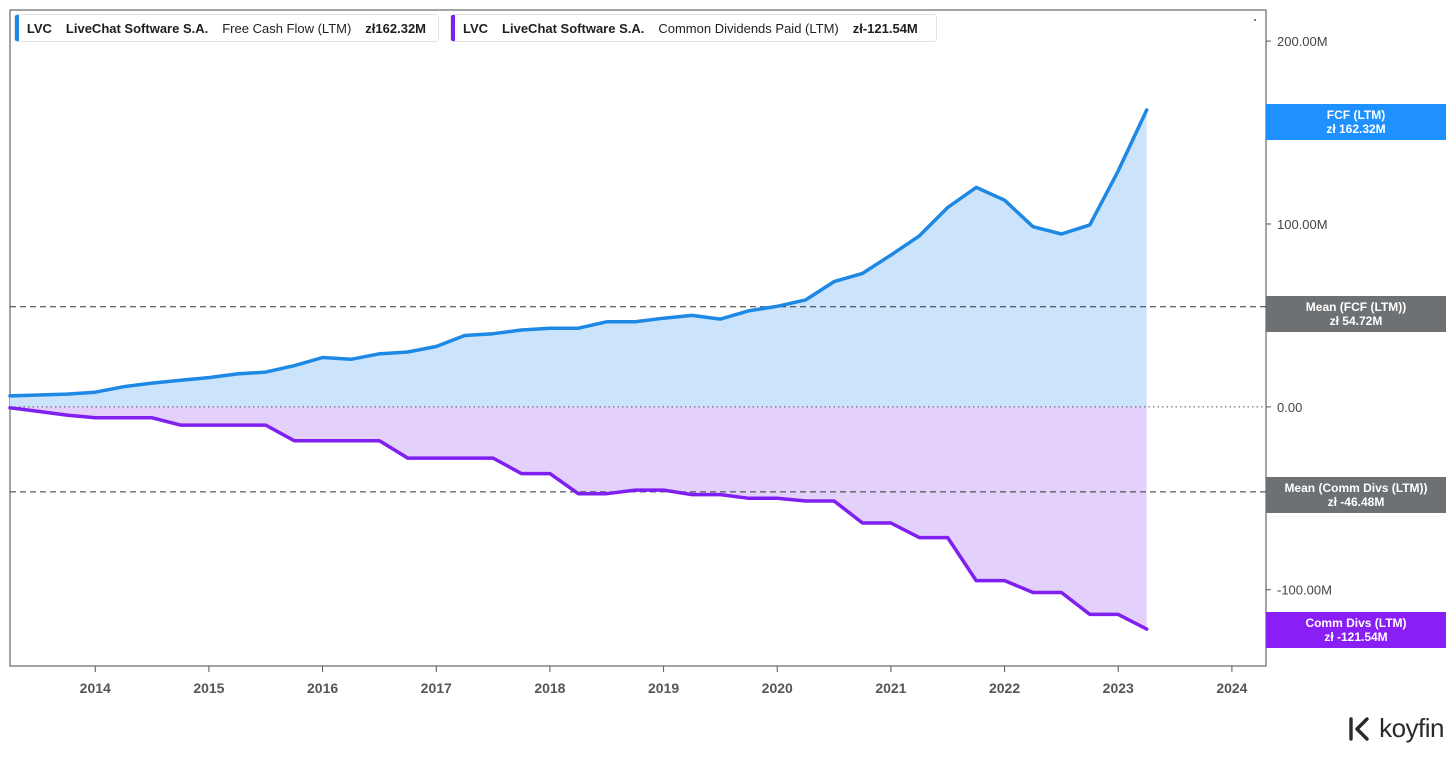 This screenshot has height=757, width=1456. What do you see at coordinates (208, 688) in the screenshot?
I see `x-tick-label: 2015` at bounding box center [208, 688].